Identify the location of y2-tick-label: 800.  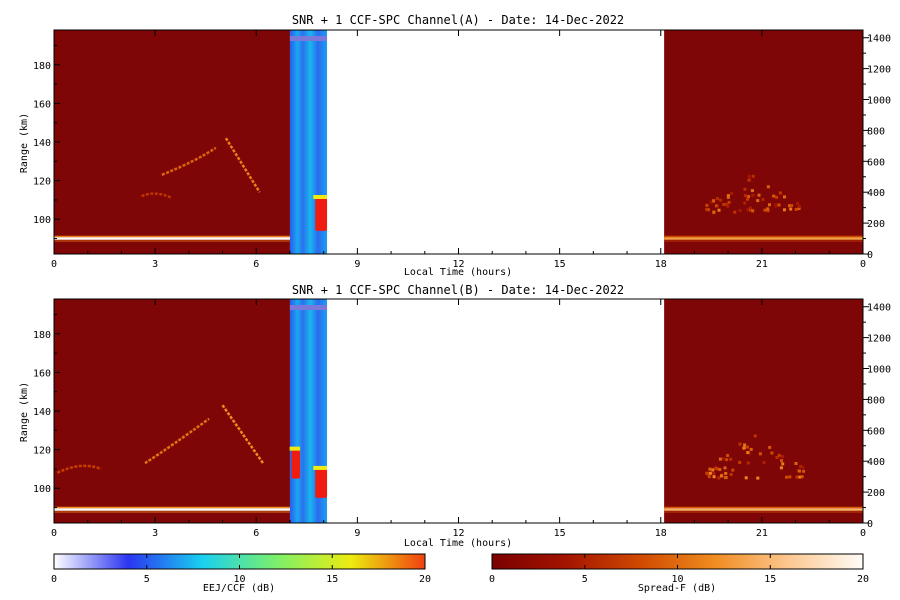
(876, 400).